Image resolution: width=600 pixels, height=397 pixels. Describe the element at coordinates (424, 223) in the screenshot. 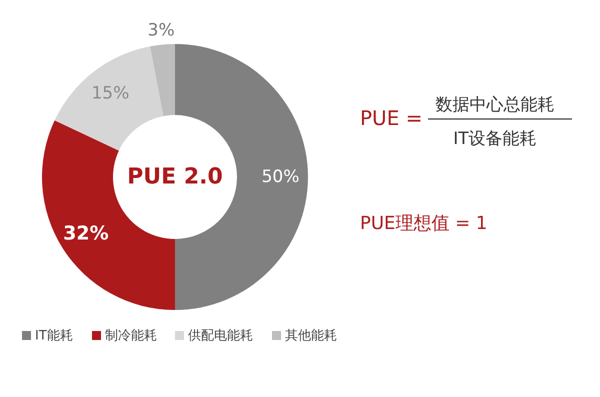

I see `text: PUE理想值 = 1` at that location.